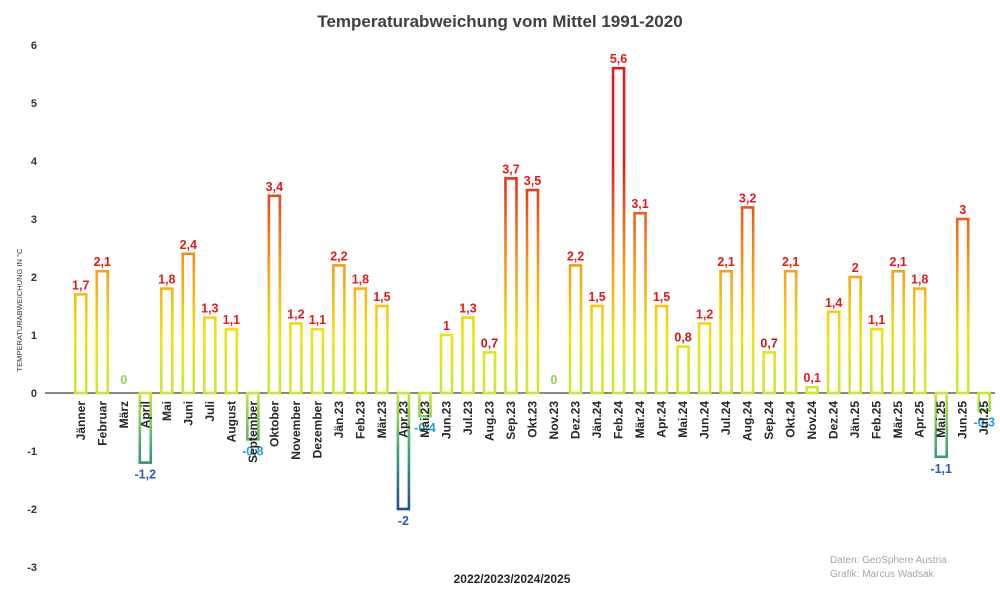  I want to click on x-tick-label: Februar, so click(102, 423).